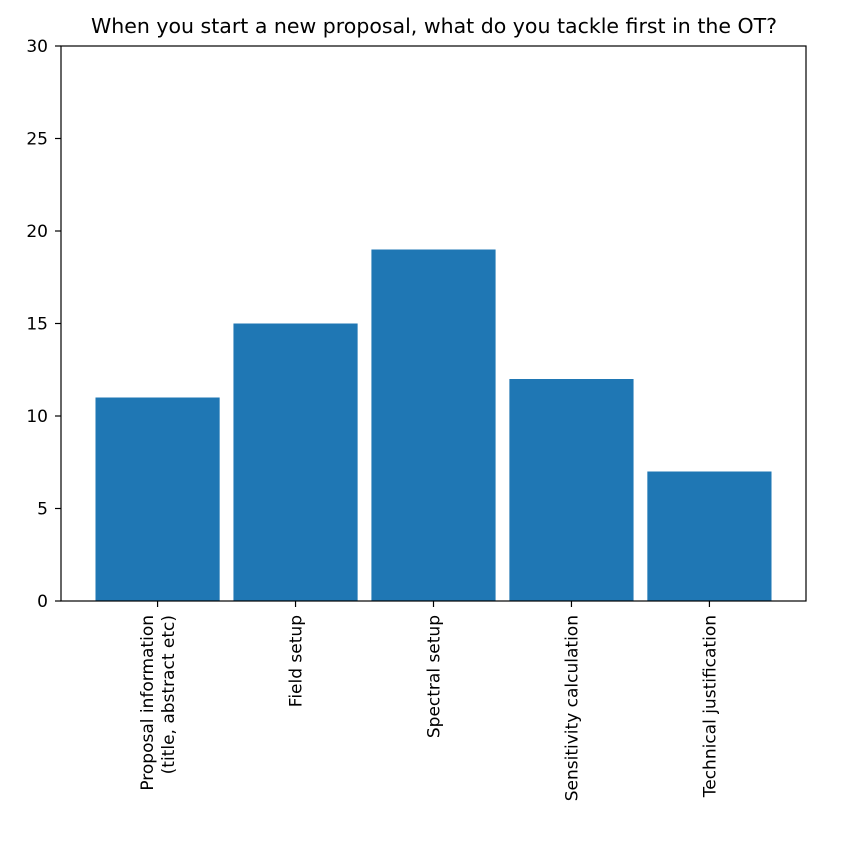 Image resolution: width=867 pixels, height=859 pixels. I want to click on x-tick-label-line: Field setup, so click(297, 661).